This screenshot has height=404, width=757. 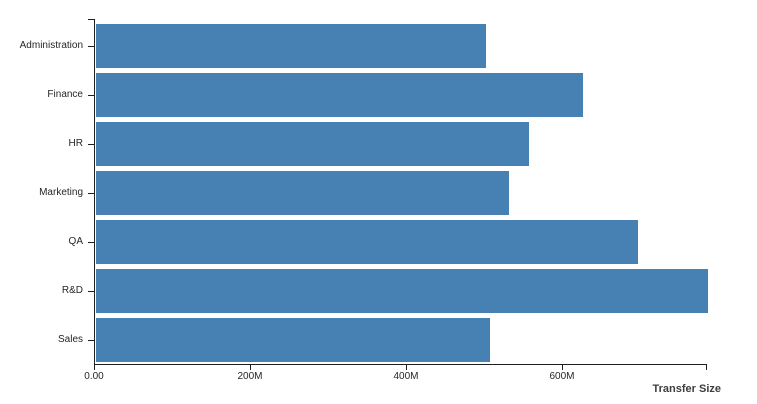 I want to click on y-tick-administration, so click(x=91, y=46).